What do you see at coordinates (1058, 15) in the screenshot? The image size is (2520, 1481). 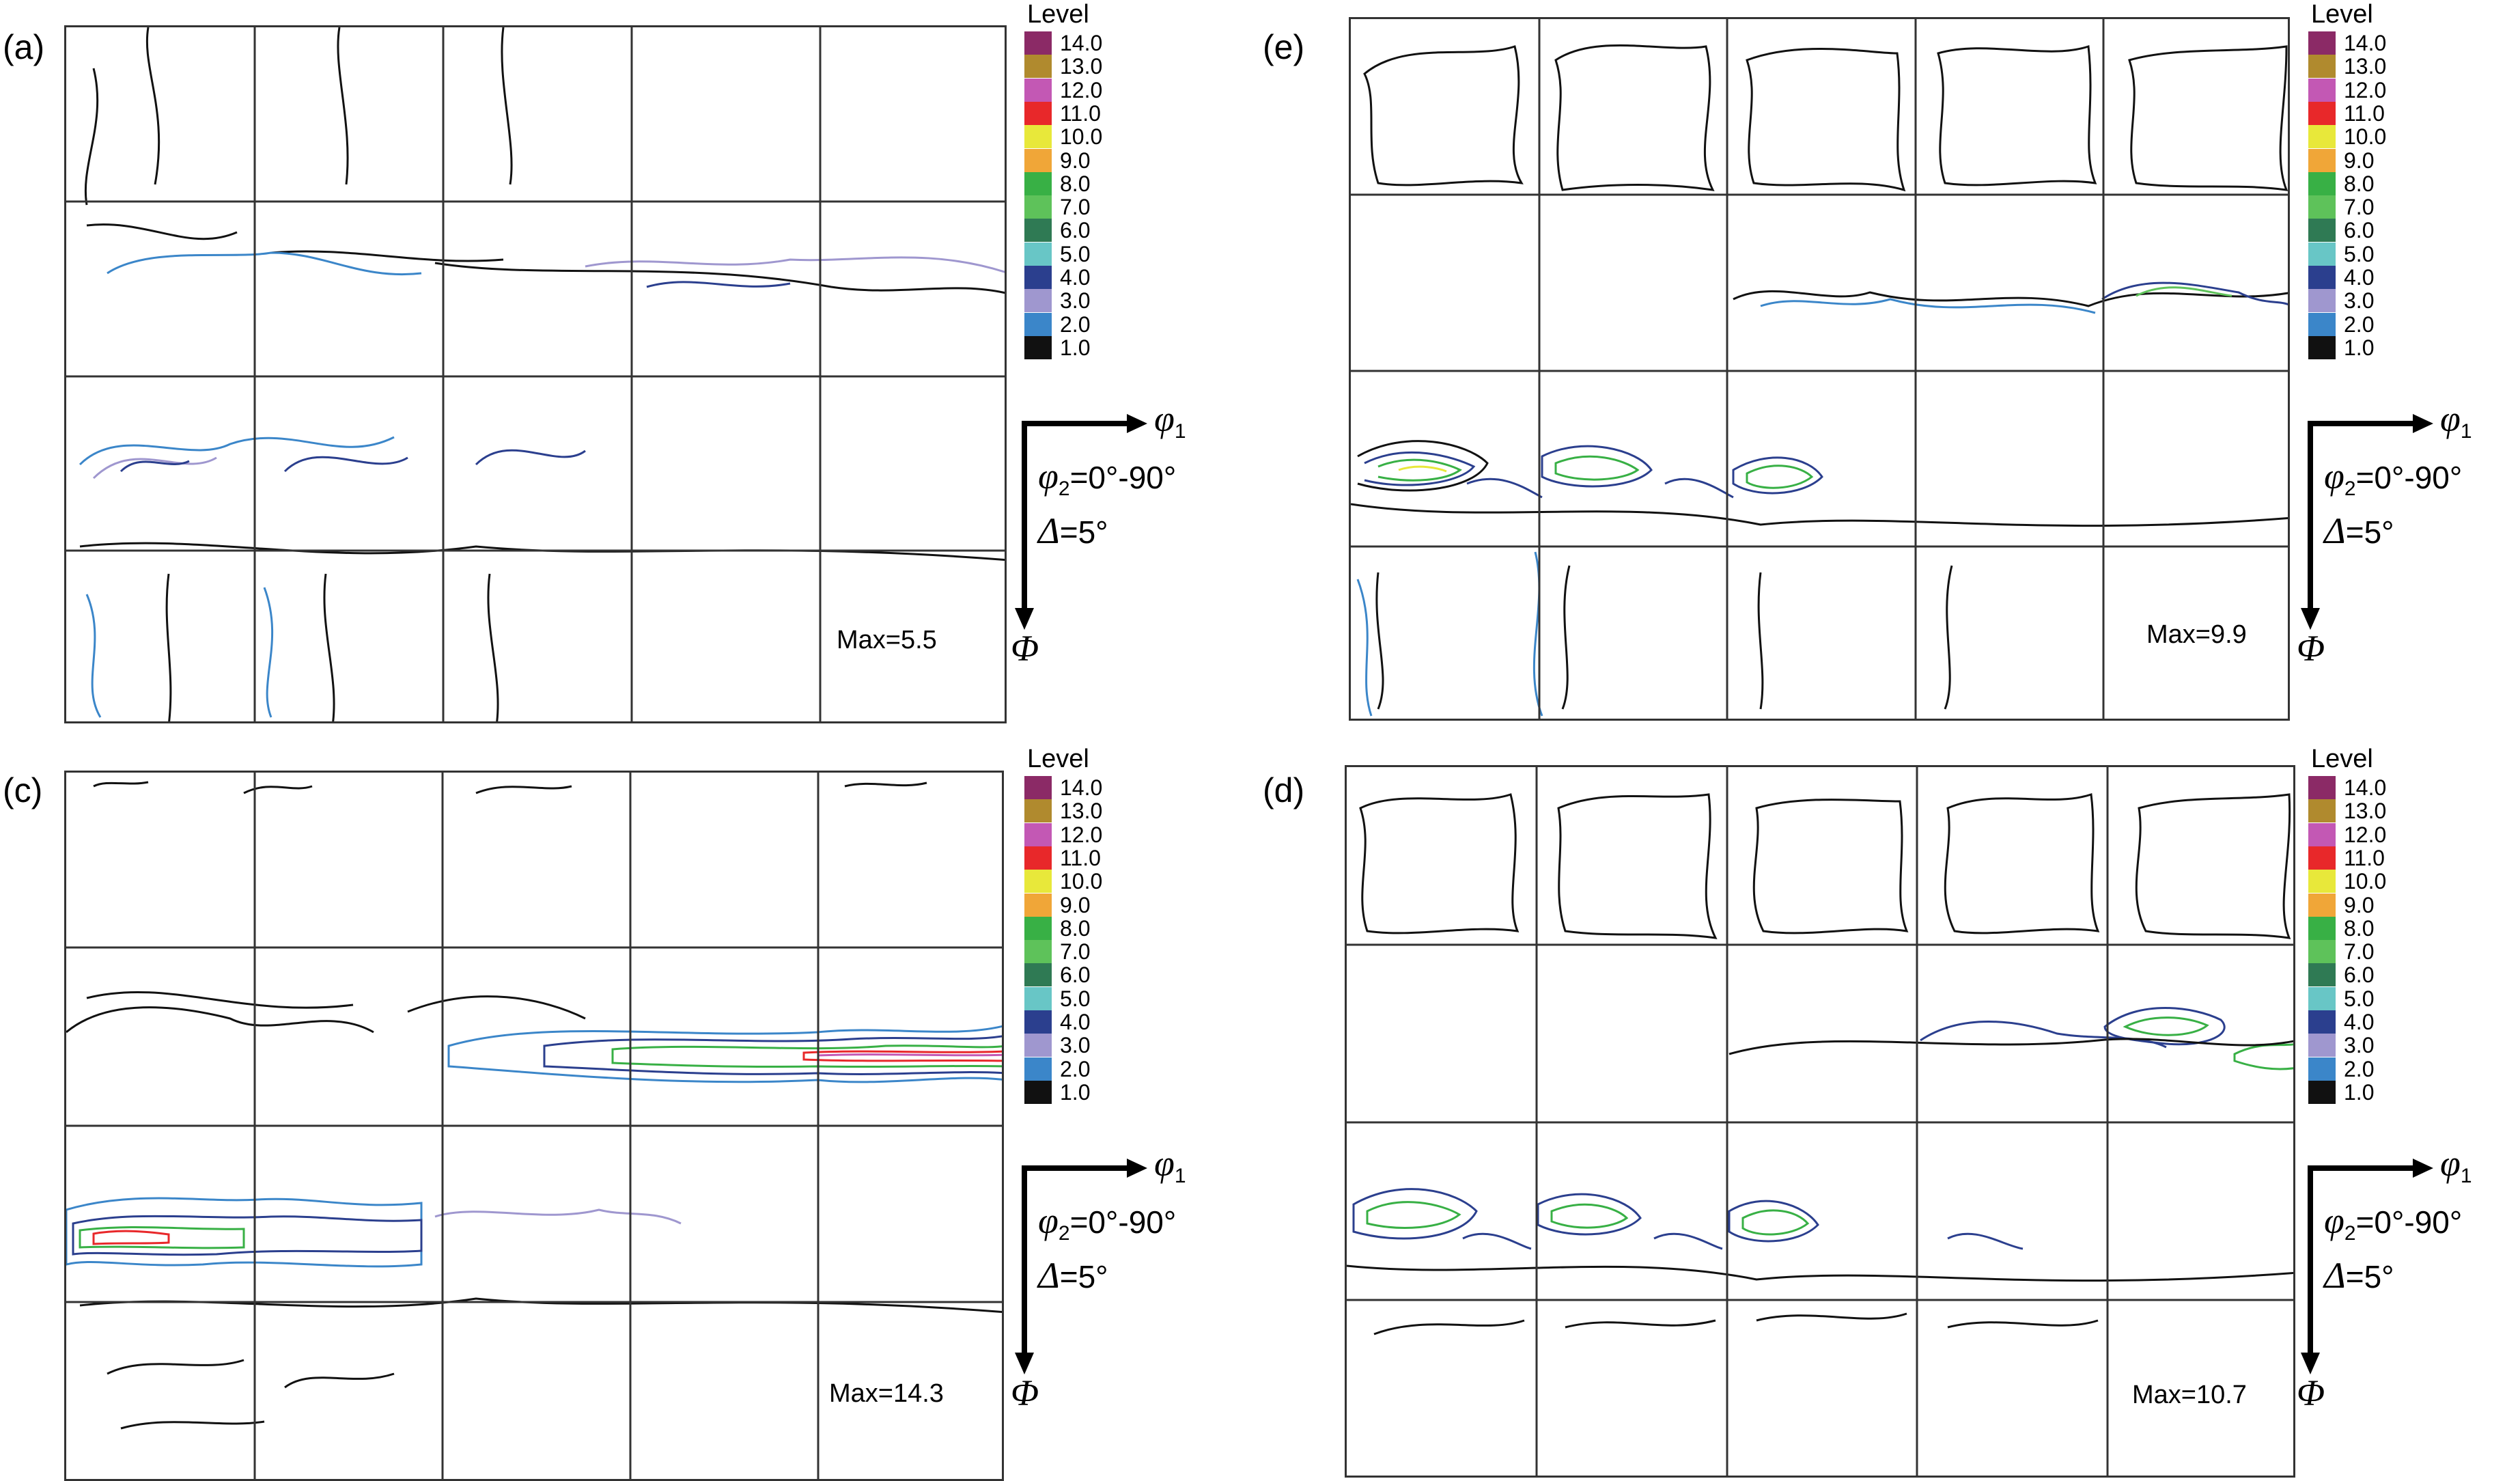 I see `legend-title: Level` at bounding box center [1058, 15].